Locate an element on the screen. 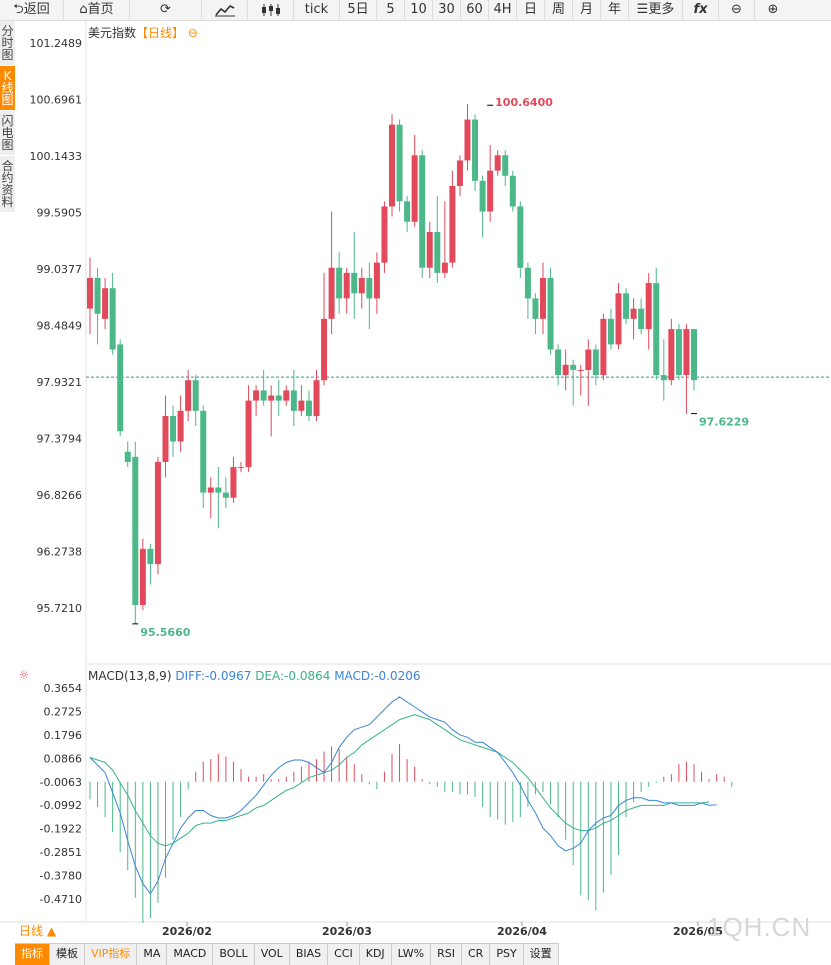 Image resolution: width=831 pixels, height=965 pixels. price-tick-label: 99.0377 is located at coordinates (60, 269).